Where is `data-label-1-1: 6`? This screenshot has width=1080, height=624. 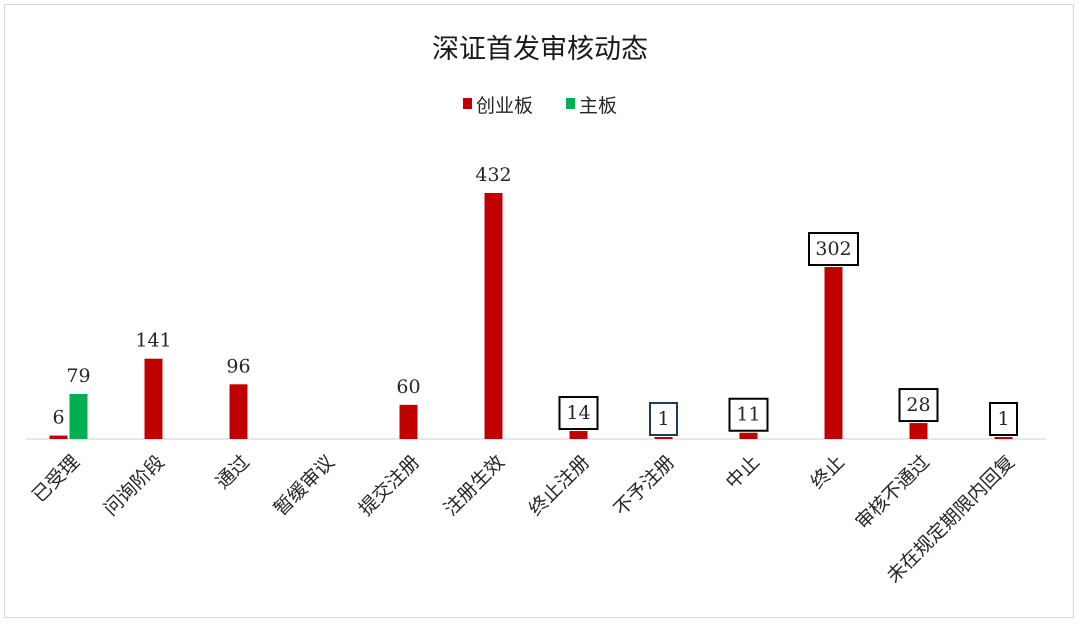 data-label-1-1: 6 is located at coordinates (58, 418).